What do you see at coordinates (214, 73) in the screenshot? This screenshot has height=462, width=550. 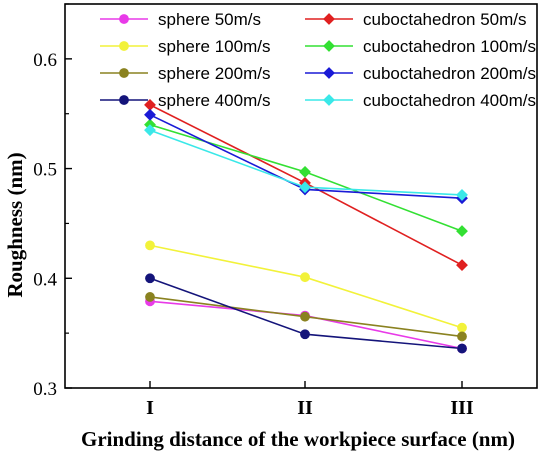 I see `legend-label-2: sphere 200m/s` at bounding box center [214, 73].